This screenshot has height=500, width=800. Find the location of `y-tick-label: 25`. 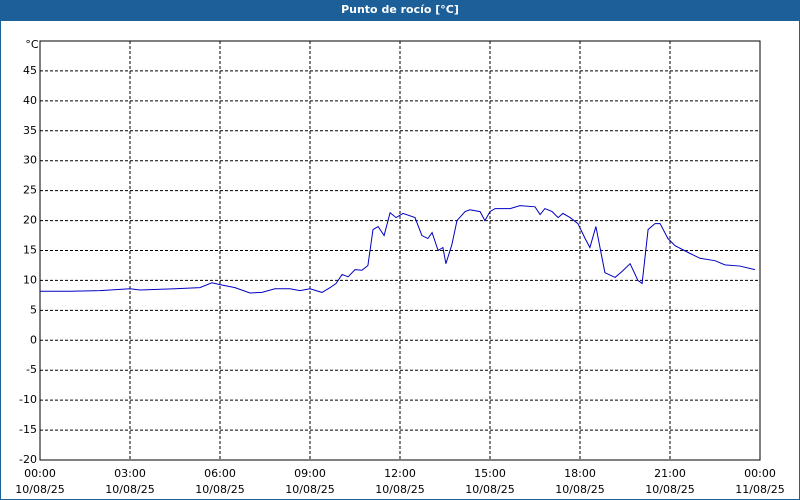

y-tick-label: 25 is located at coordinates (30, 190).